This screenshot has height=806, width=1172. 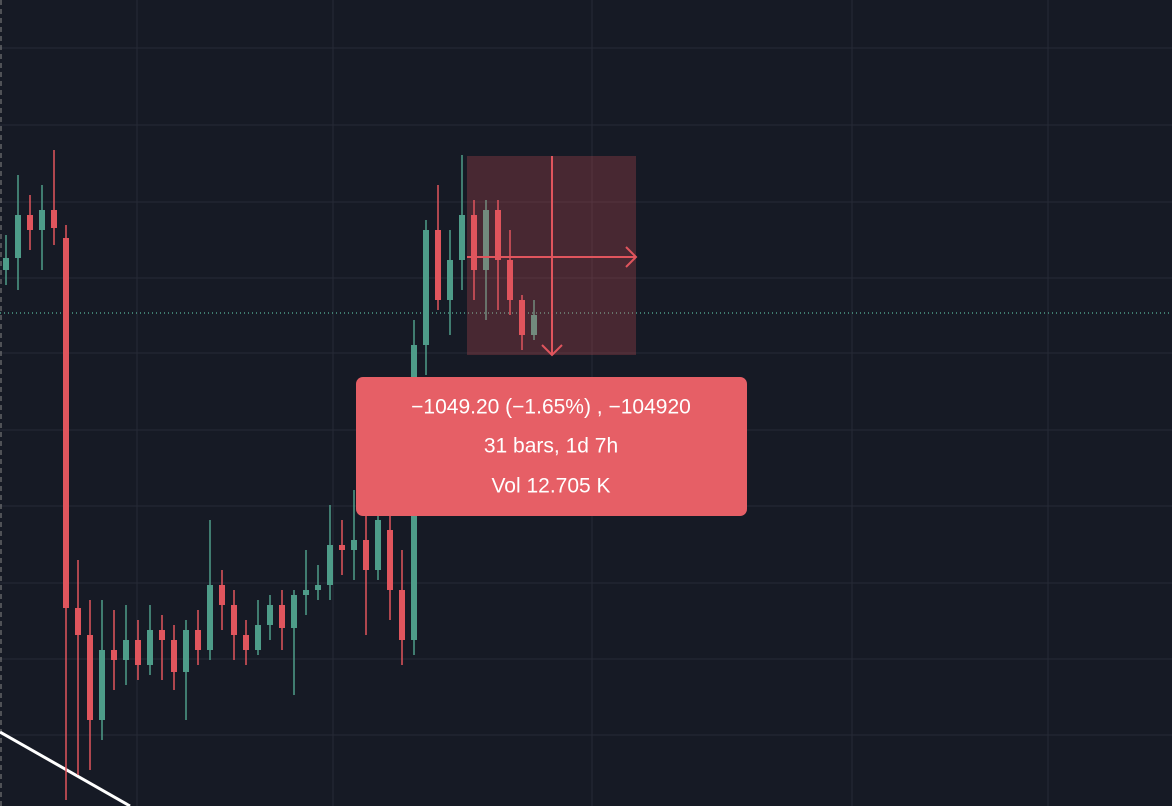 I want to click on tooltip-volume: Vol 12.705 K, so click(x=550, y=486).